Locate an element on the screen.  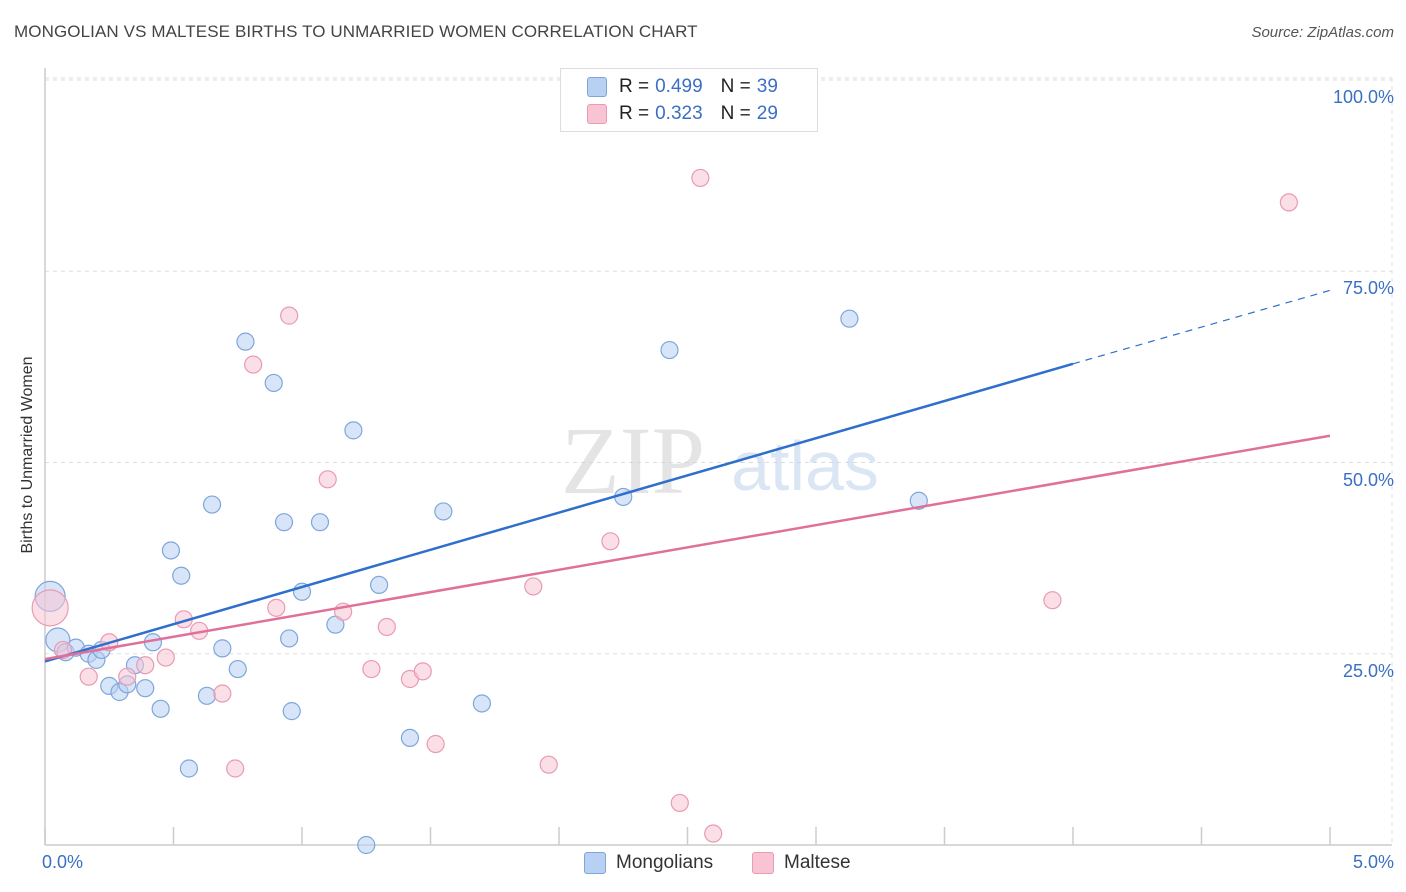
legend-n-value: 29 is located at coordinates (767, 113).